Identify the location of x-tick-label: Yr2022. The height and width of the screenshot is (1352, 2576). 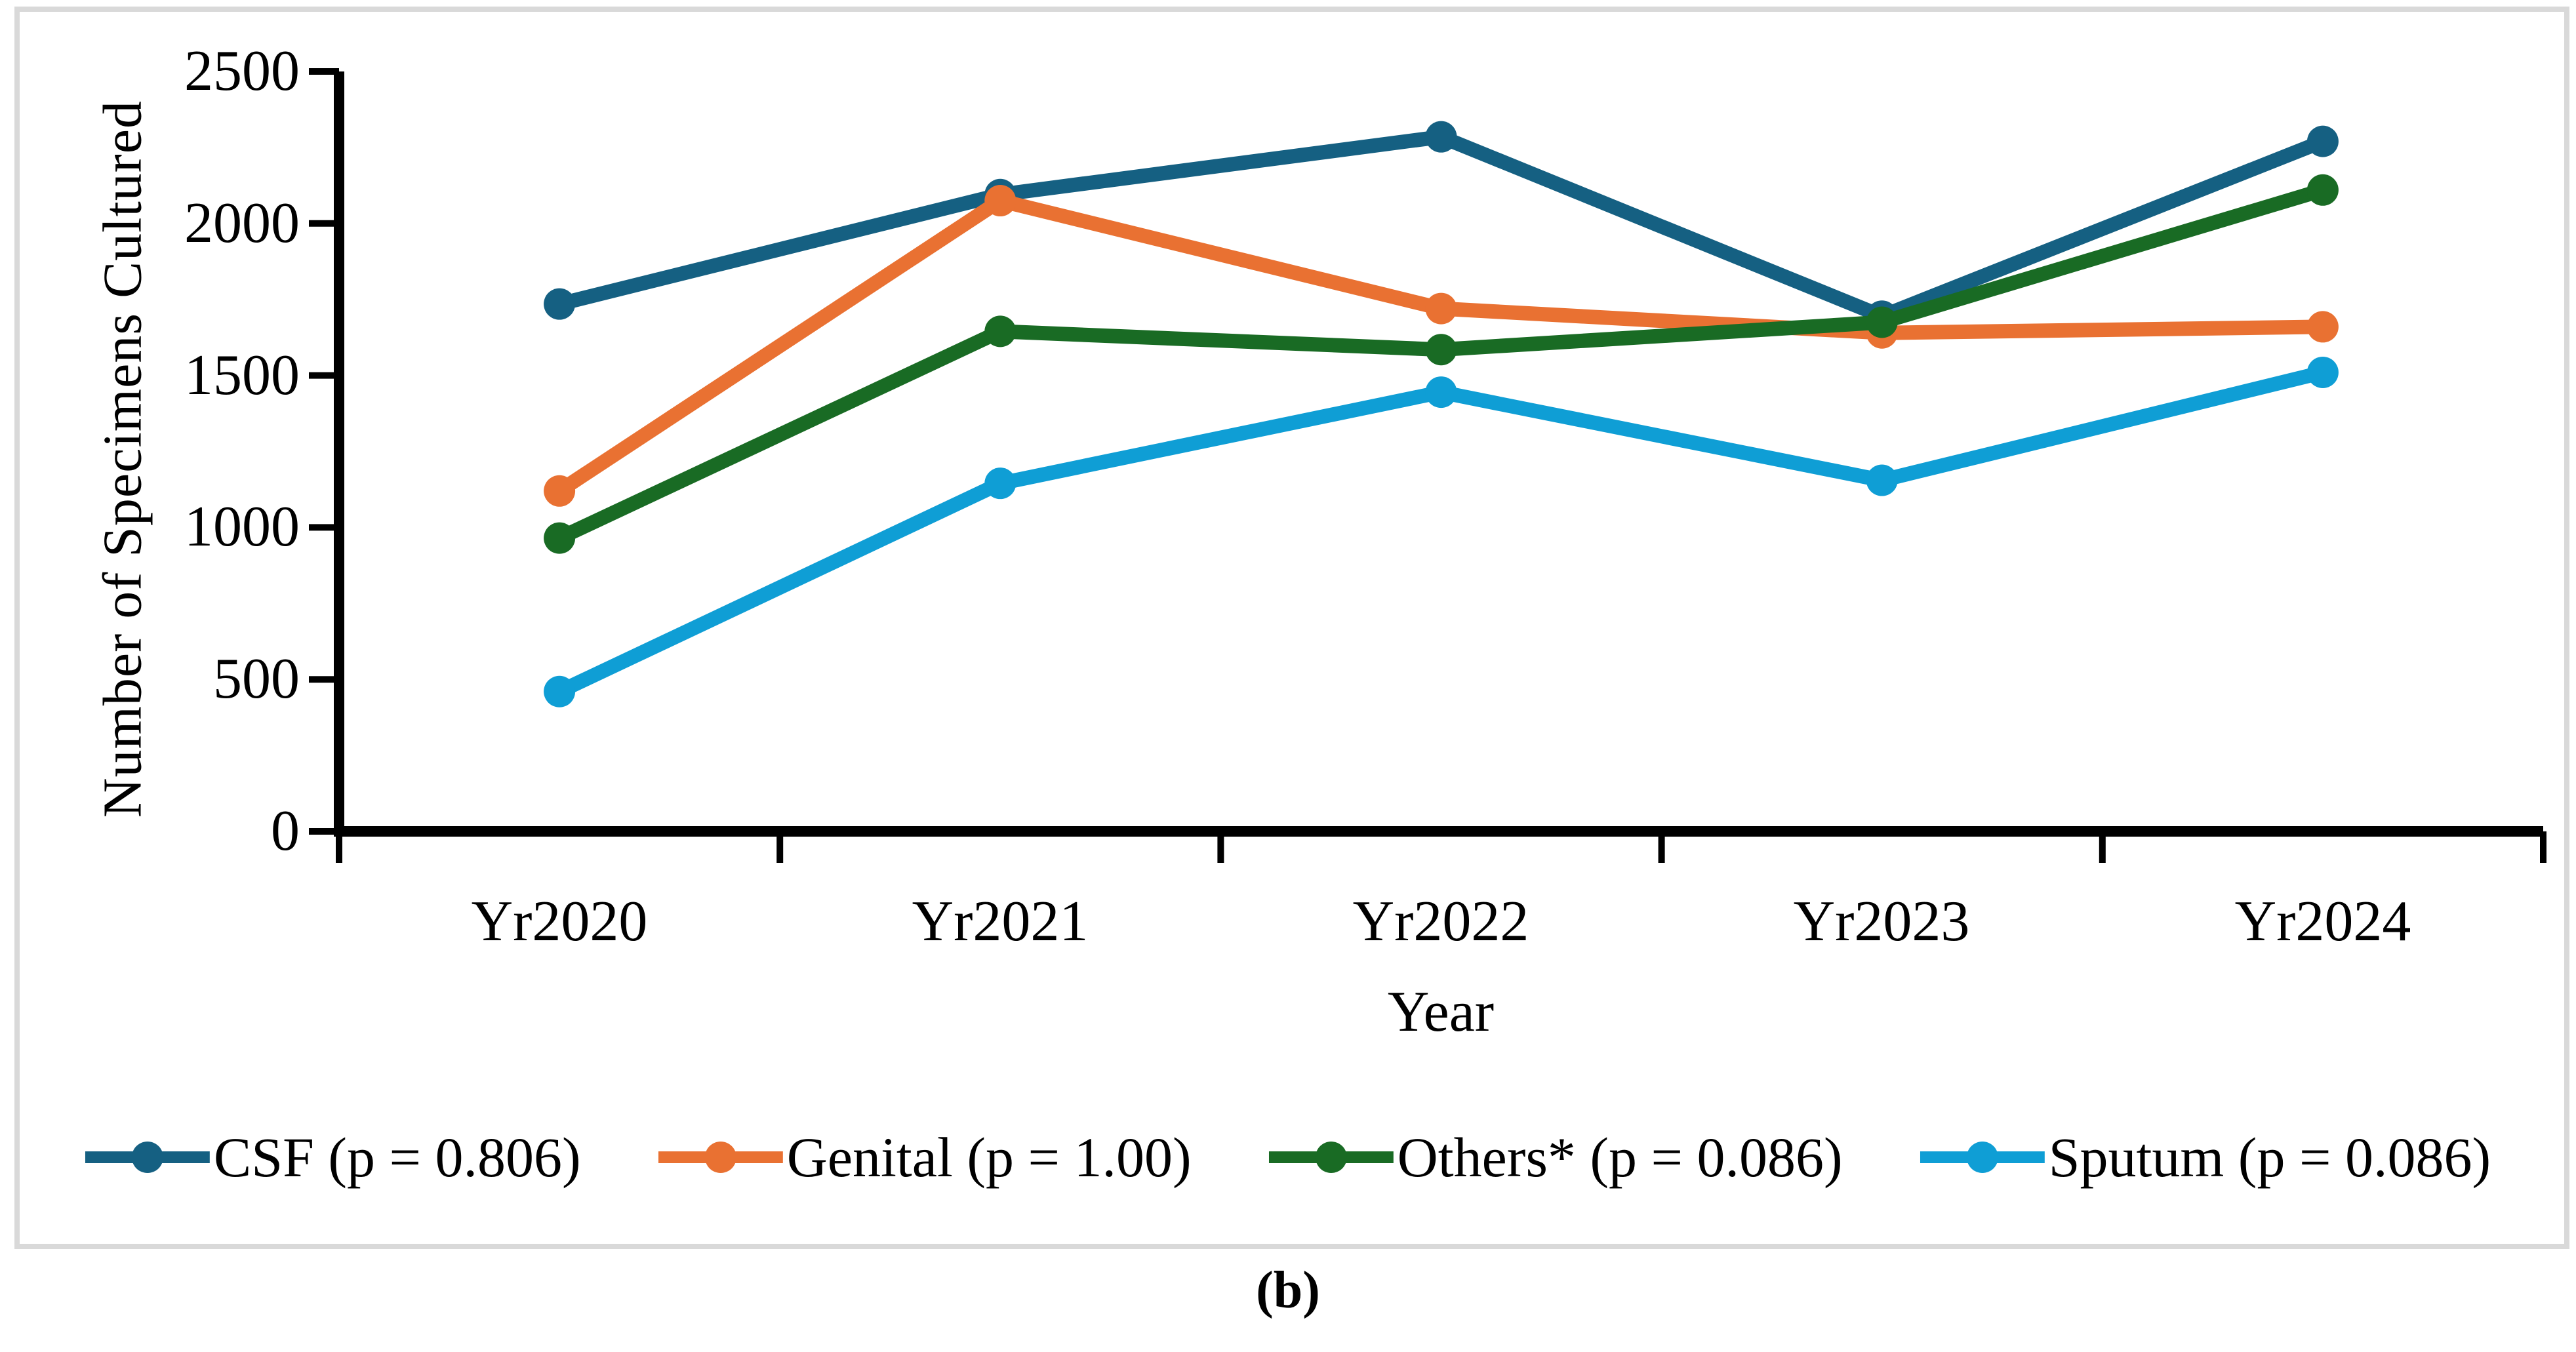
(1440, 922).